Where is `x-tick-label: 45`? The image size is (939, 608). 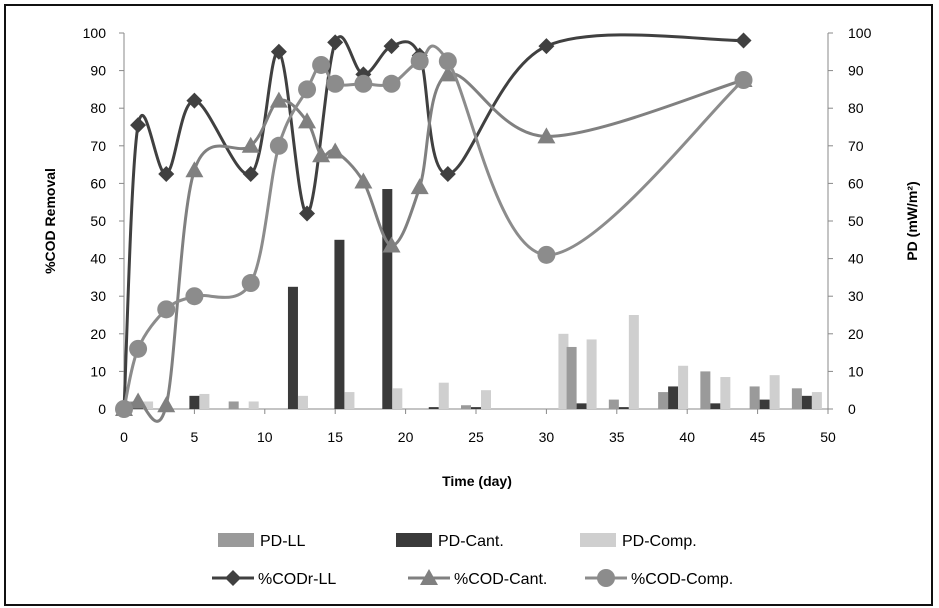 x-tick-label: 45 is located at coordinates (758, 437).